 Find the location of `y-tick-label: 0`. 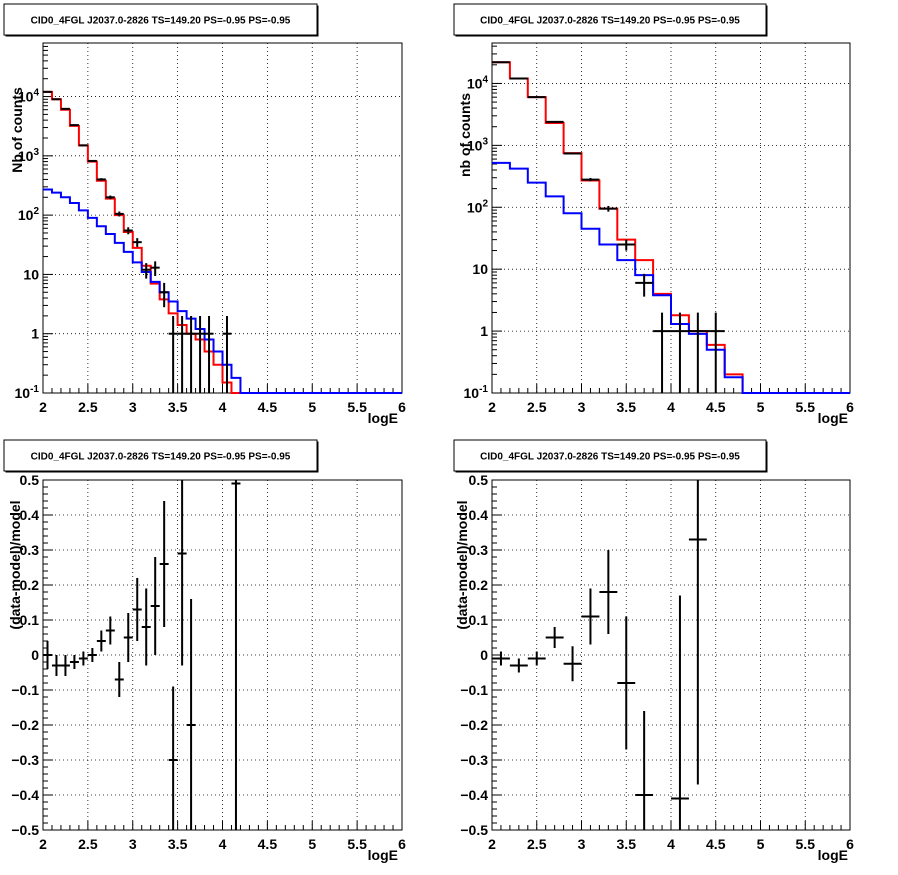

y-tick-label: 0 is located at coordinates (35, 655).